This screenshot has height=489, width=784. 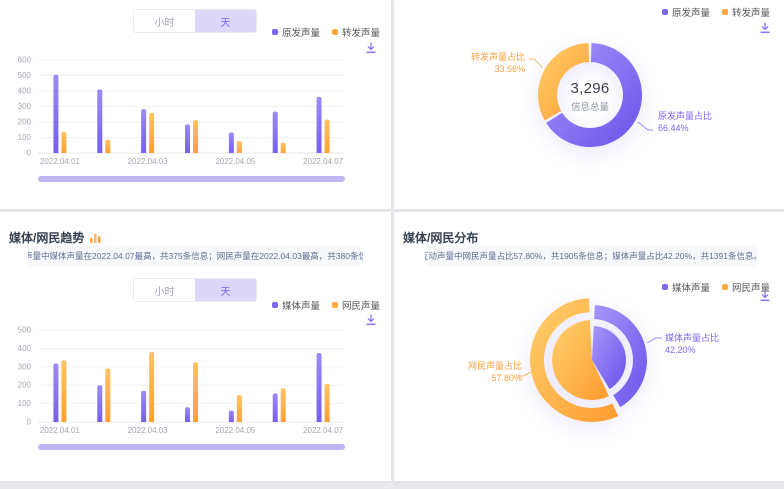 What do you see at coordinates (564, 82) in the screenshot?
I see `donut-slice-orange` at bounding box center [564, 82].